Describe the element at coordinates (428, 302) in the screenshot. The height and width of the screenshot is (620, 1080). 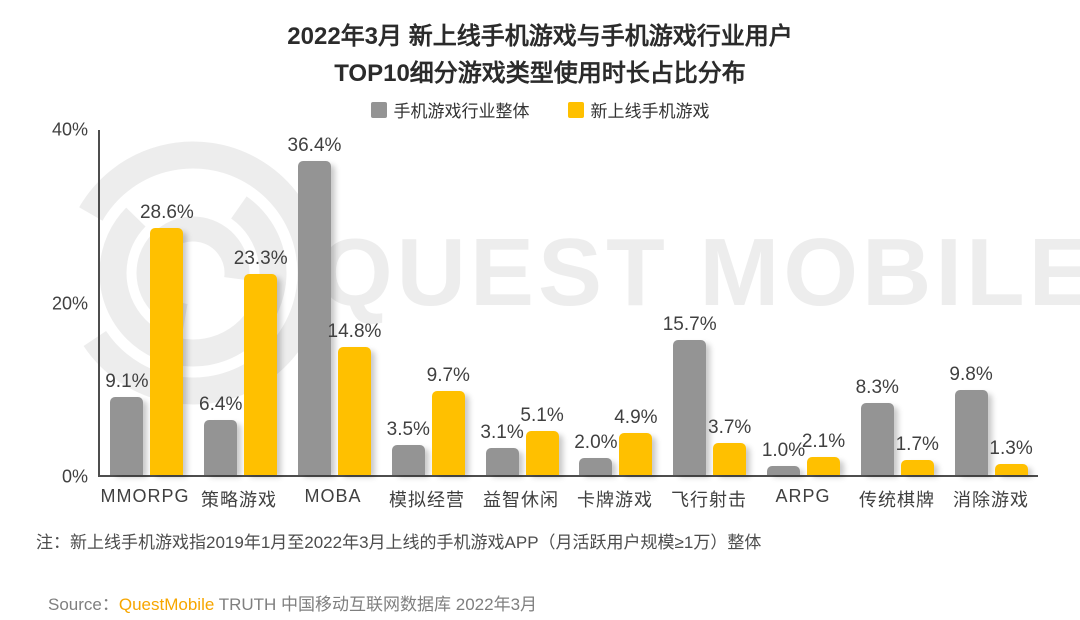
I see `bar-group: 3.5% 9.7%` at that location.